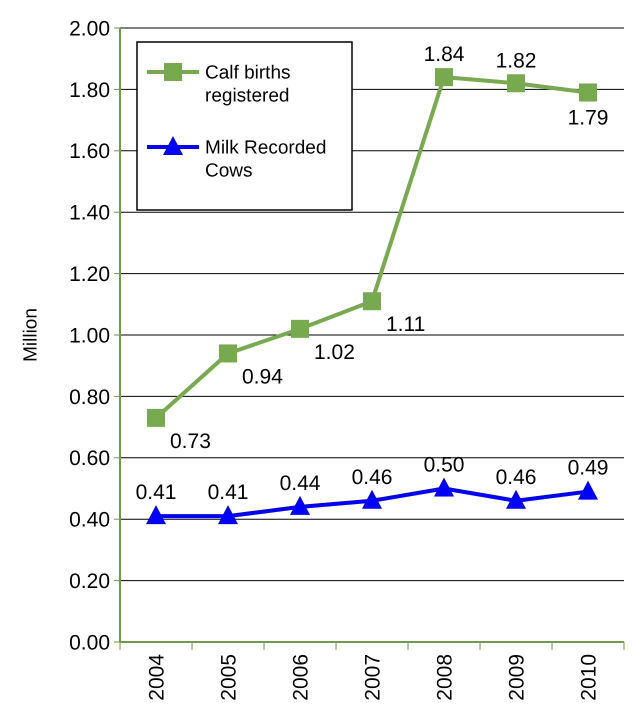 The width and height of the screenshot is (633, 716). What do you see at coordinates (406, 324) in the screenshot?
I see `data-label: 1.11` at bounding box center [406, 324].